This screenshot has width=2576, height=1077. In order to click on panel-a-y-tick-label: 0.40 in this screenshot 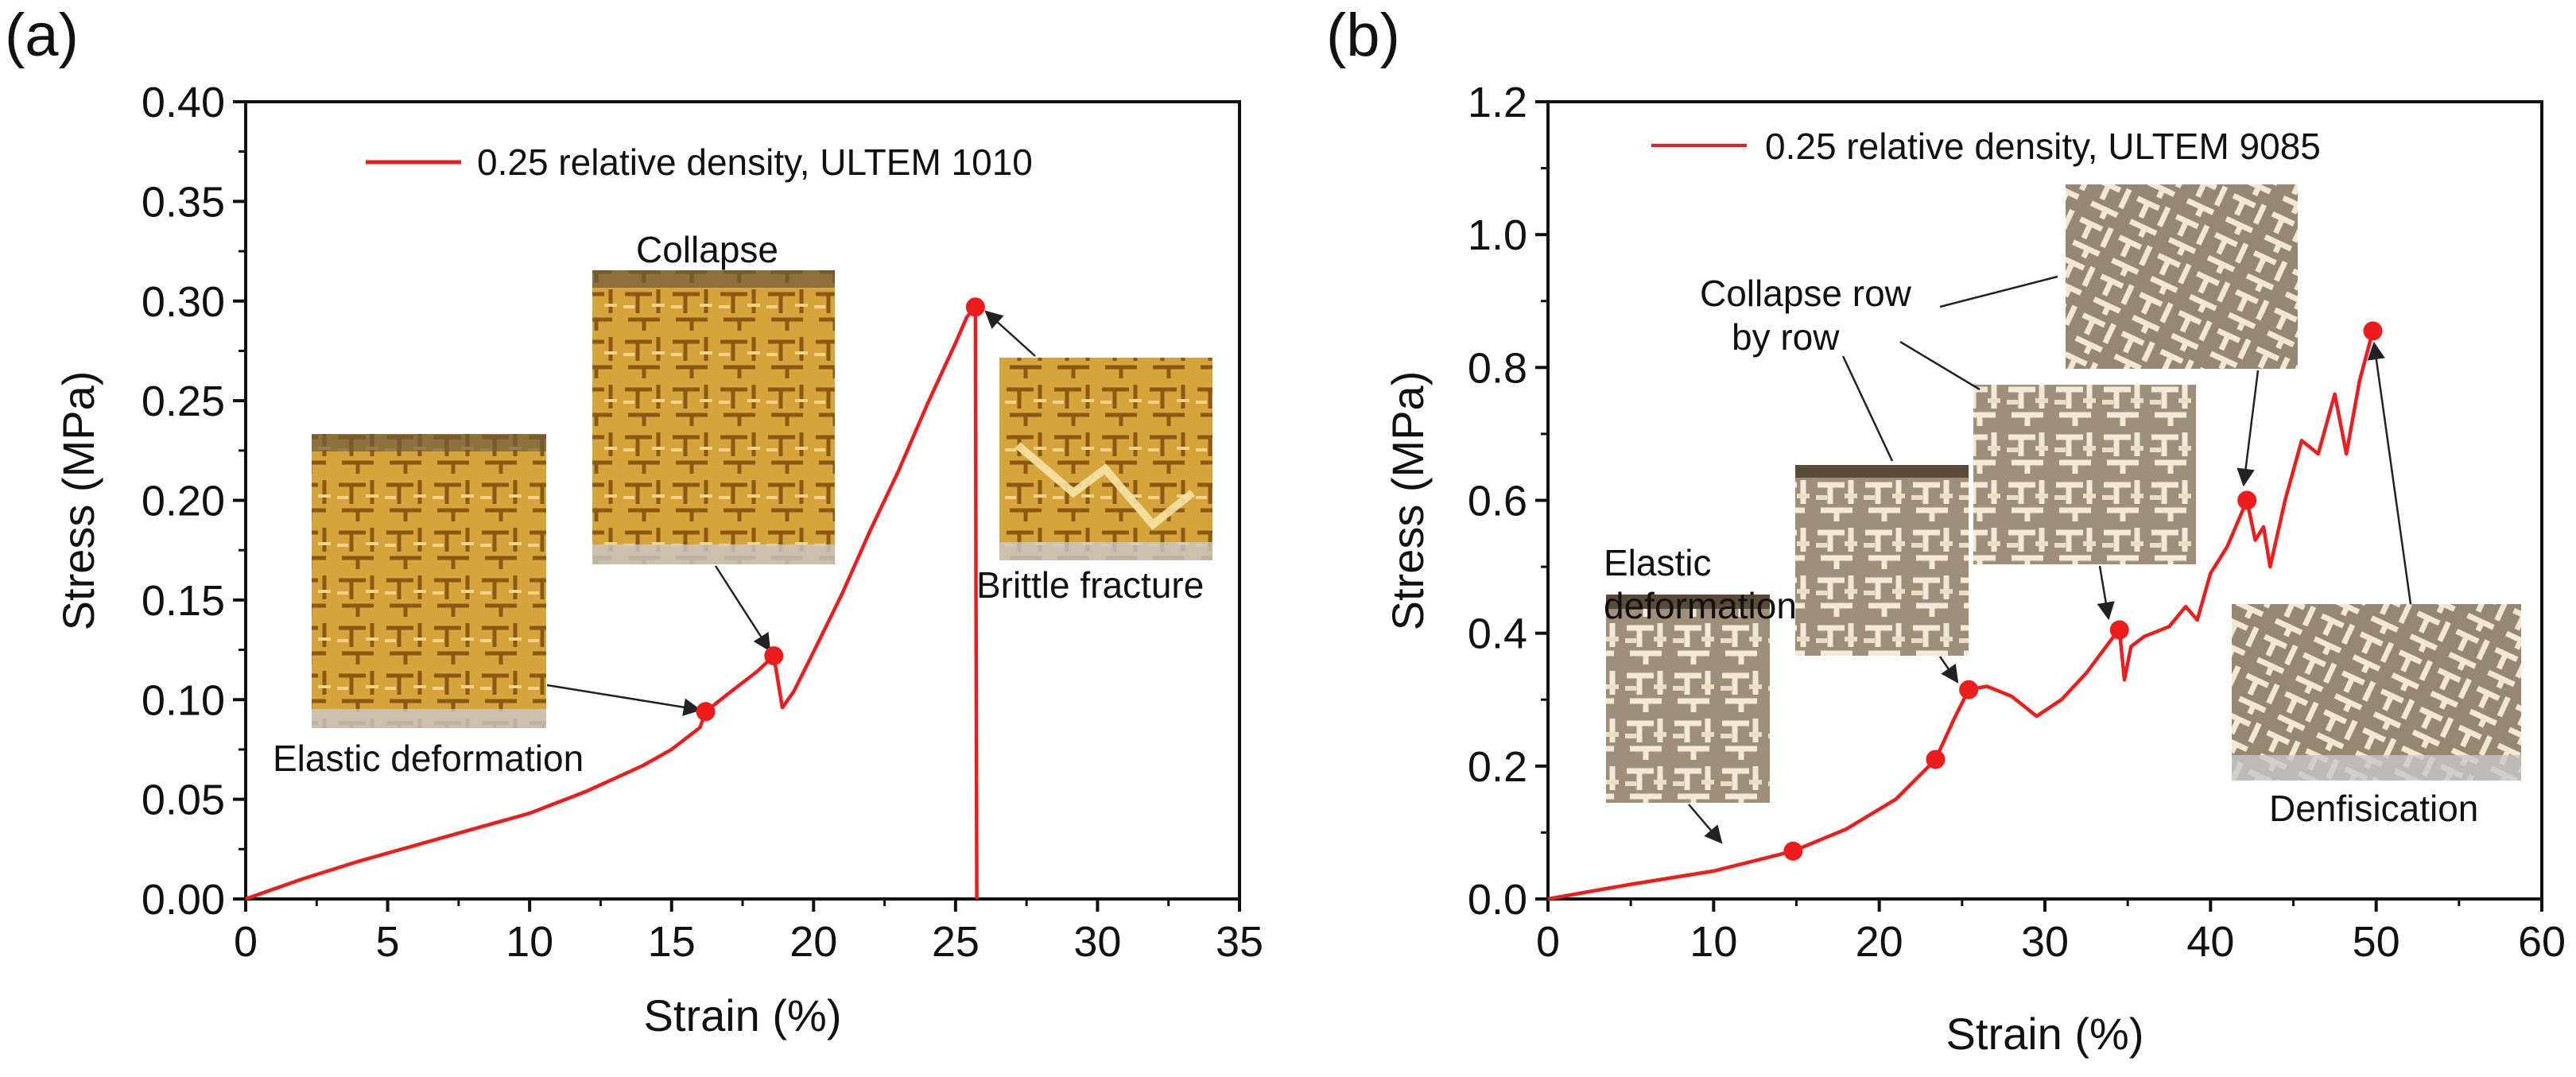, I will do `click(183, 102)`.